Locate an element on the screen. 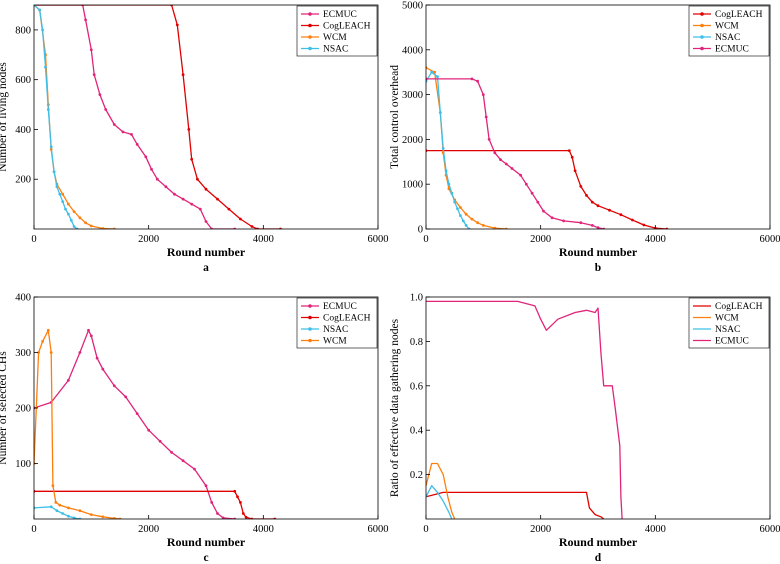 The height and width of the screenshot is (564, 780). y-tick-label: 4000 is located at coordinates (412, 50).